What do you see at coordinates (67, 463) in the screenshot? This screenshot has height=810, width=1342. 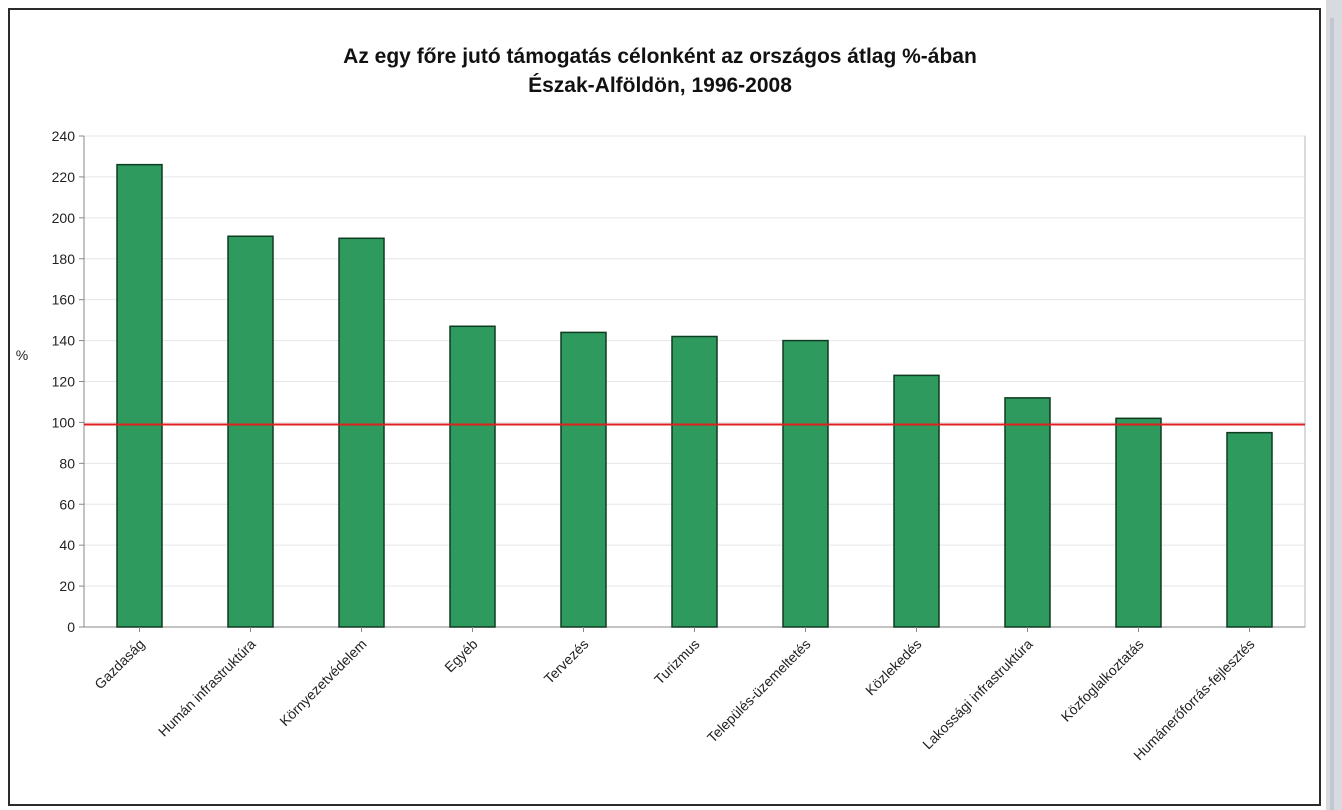 I see `y-tick-label-4: 80` at bounding box center [67, 463].